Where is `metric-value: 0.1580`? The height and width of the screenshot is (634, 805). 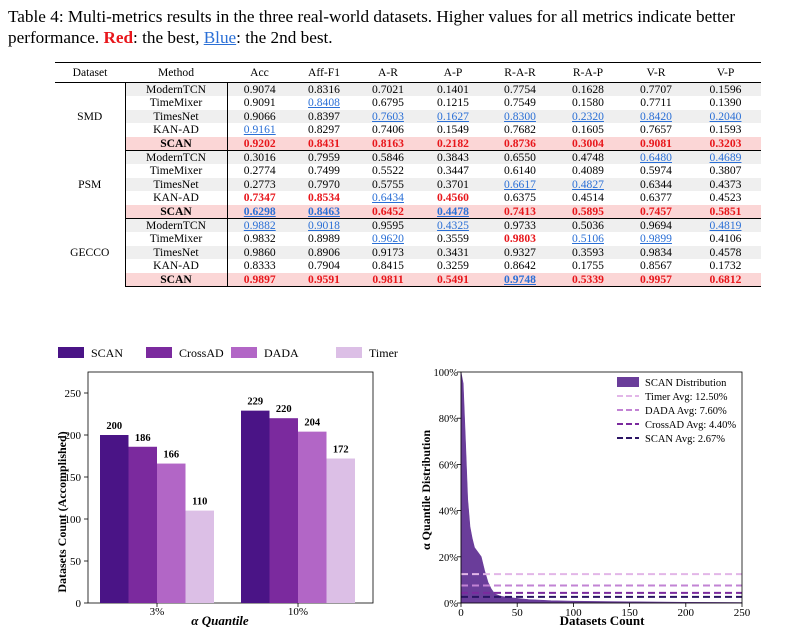 metric-value: 0.1580 is located at coordinates (588, 103).